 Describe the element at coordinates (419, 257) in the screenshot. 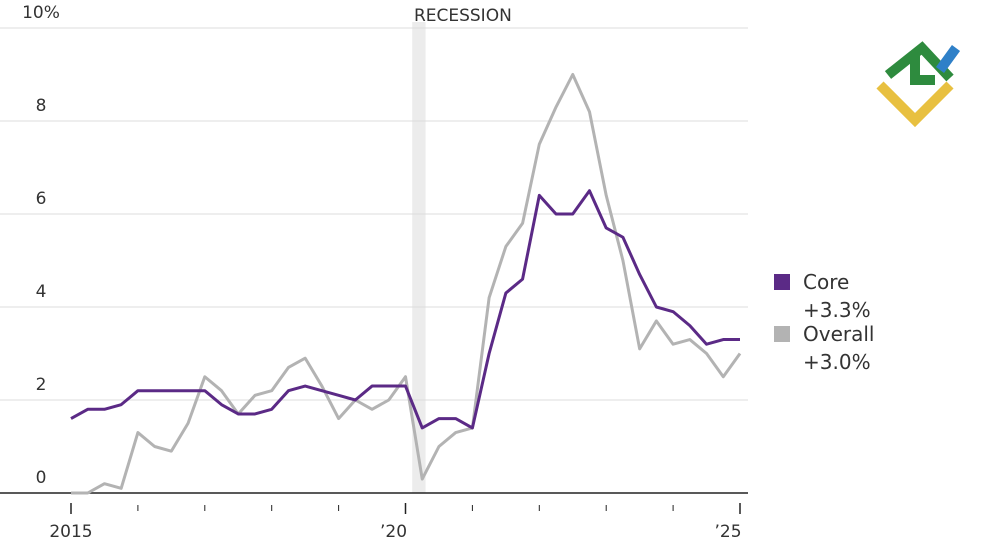

I see `recession-band` at that location.